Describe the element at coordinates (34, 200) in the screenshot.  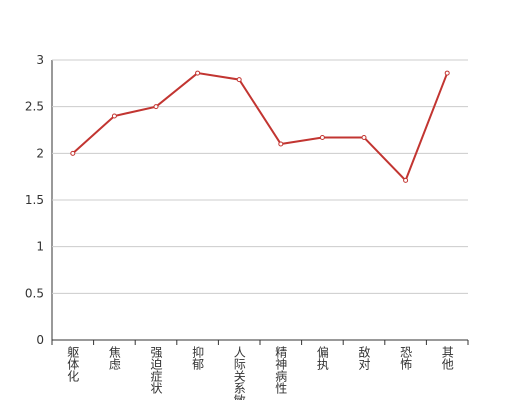
I see `y-tick-label: 1.5` at that location.